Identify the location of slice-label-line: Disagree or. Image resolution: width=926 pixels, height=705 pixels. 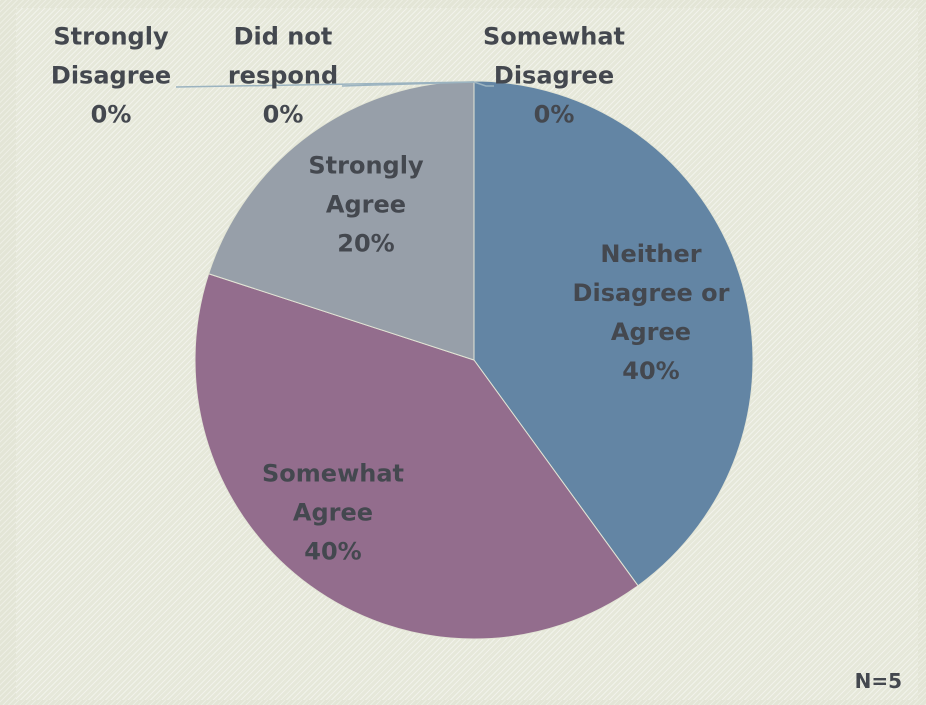
(651, 293).